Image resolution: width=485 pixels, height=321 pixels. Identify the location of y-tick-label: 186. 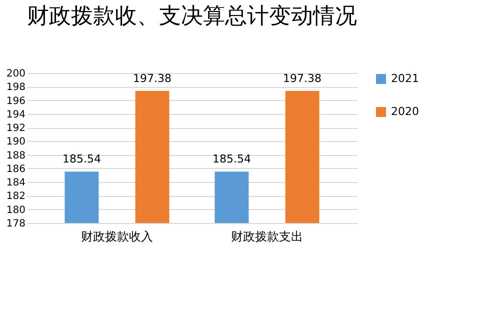
(16, 169).